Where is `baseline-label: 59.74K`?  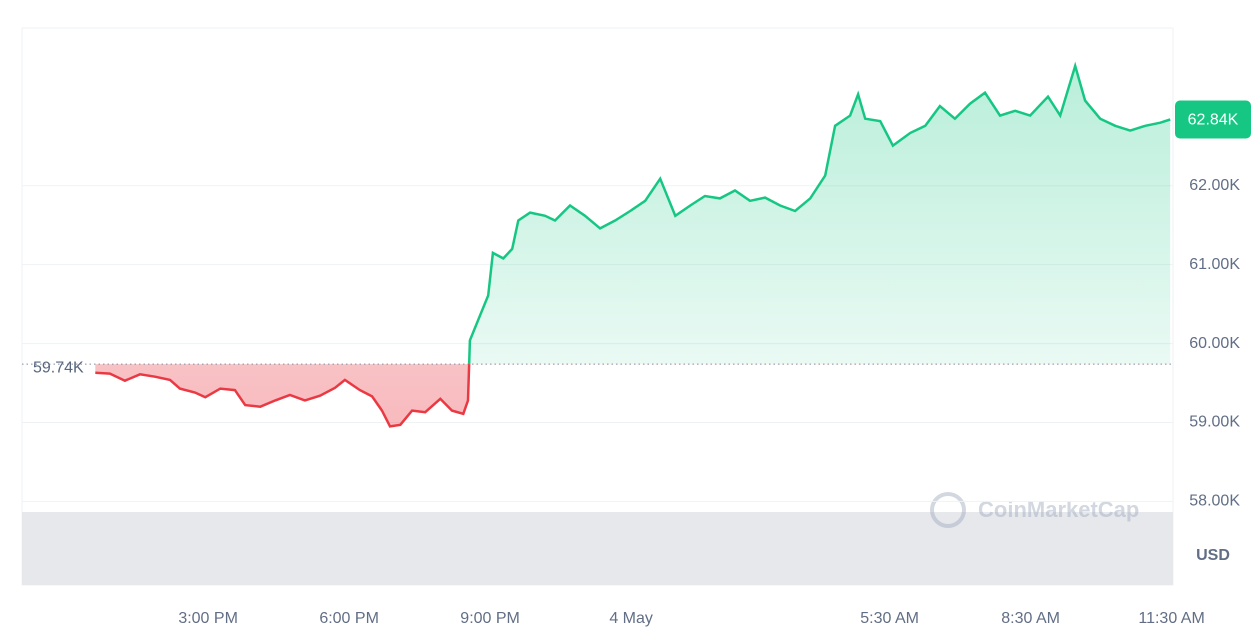 baseline-label: 59.74K is located at coordinates (58, 367).